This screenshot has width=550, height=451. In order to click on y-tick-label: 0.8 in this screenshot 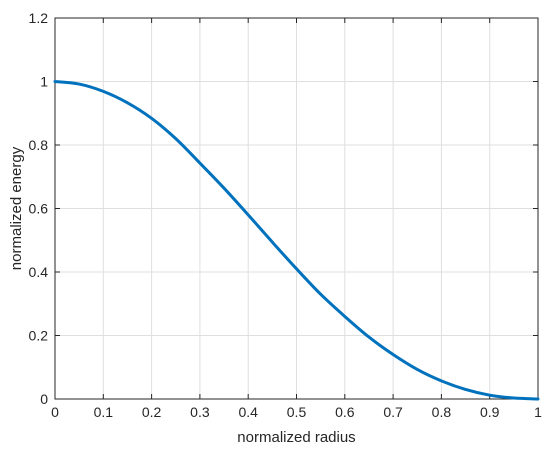, I will do `click(39, 145)`.